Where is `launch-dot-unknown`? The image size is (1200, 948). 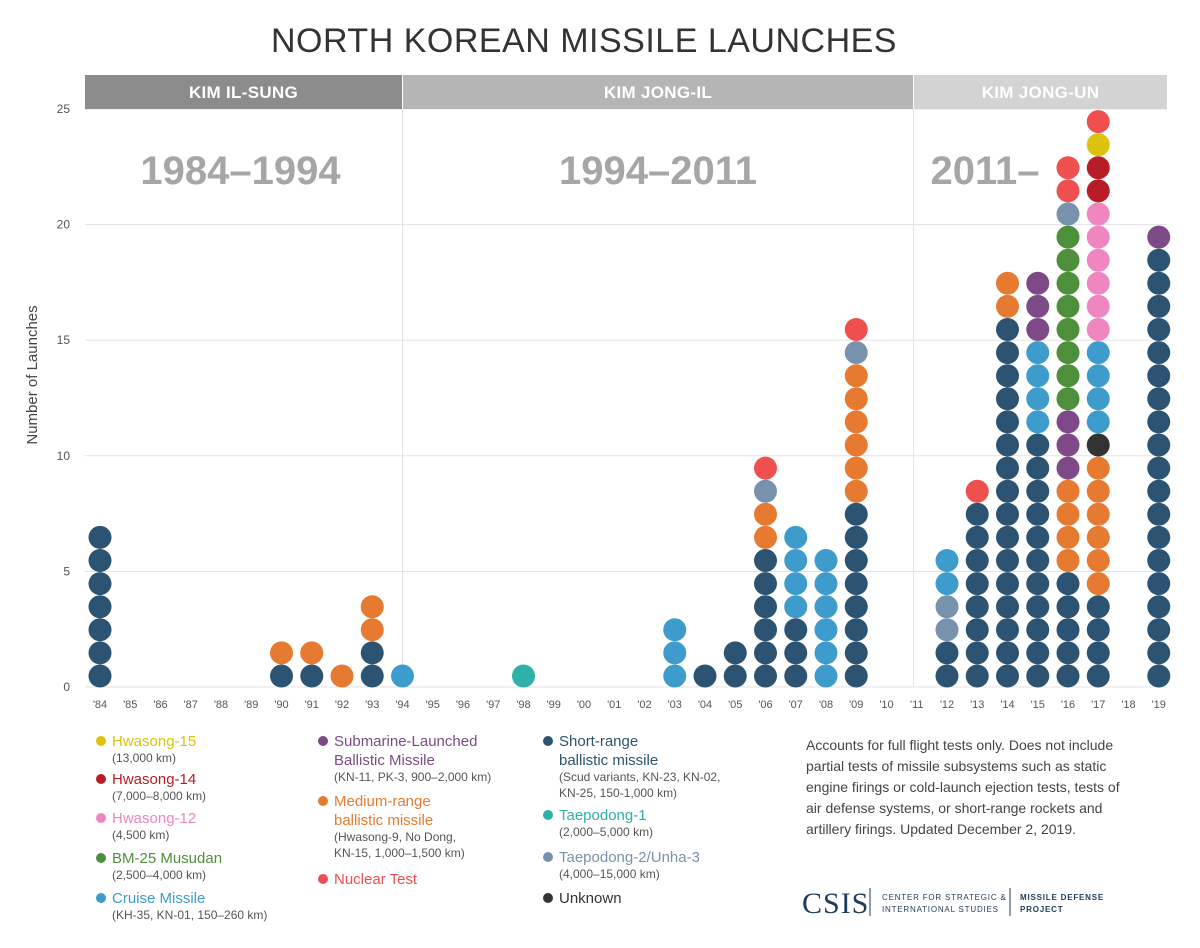 launch-dot-unknown is located at coordinates (1098, 445).